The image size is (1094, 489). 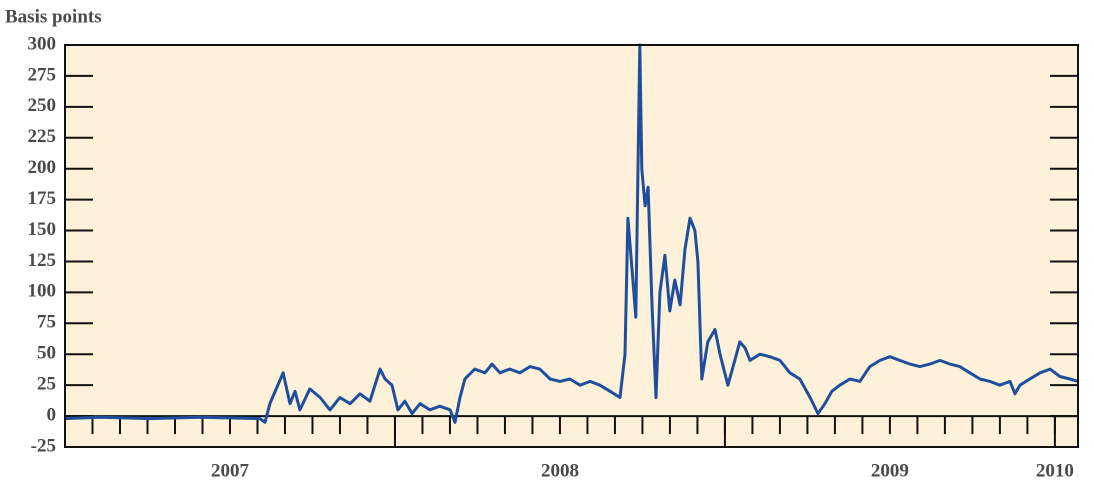 What do you see at coordinates (42, 167) in the screenshot?
I see `y-tick-label: 200` at bounding box center [42, 167].